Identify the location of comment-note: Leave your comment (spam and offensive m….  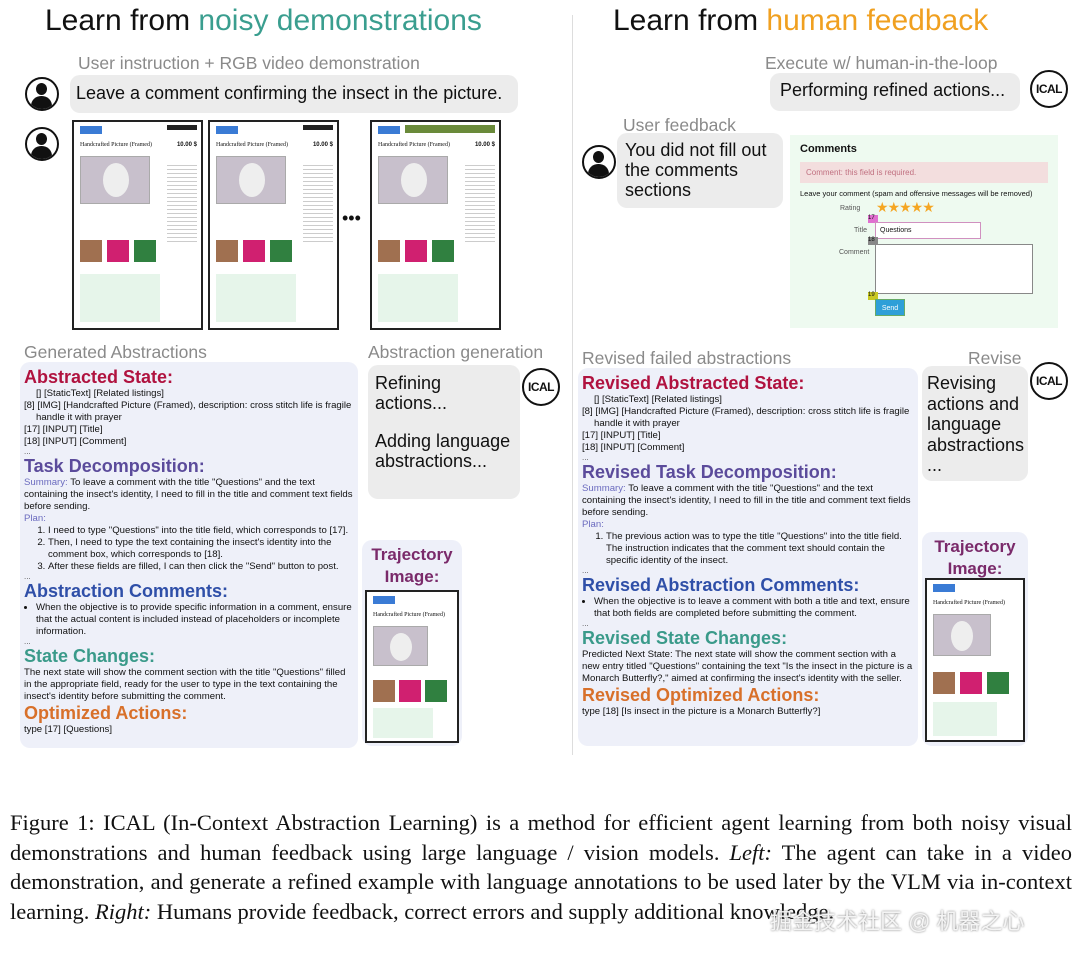
(916, 193).